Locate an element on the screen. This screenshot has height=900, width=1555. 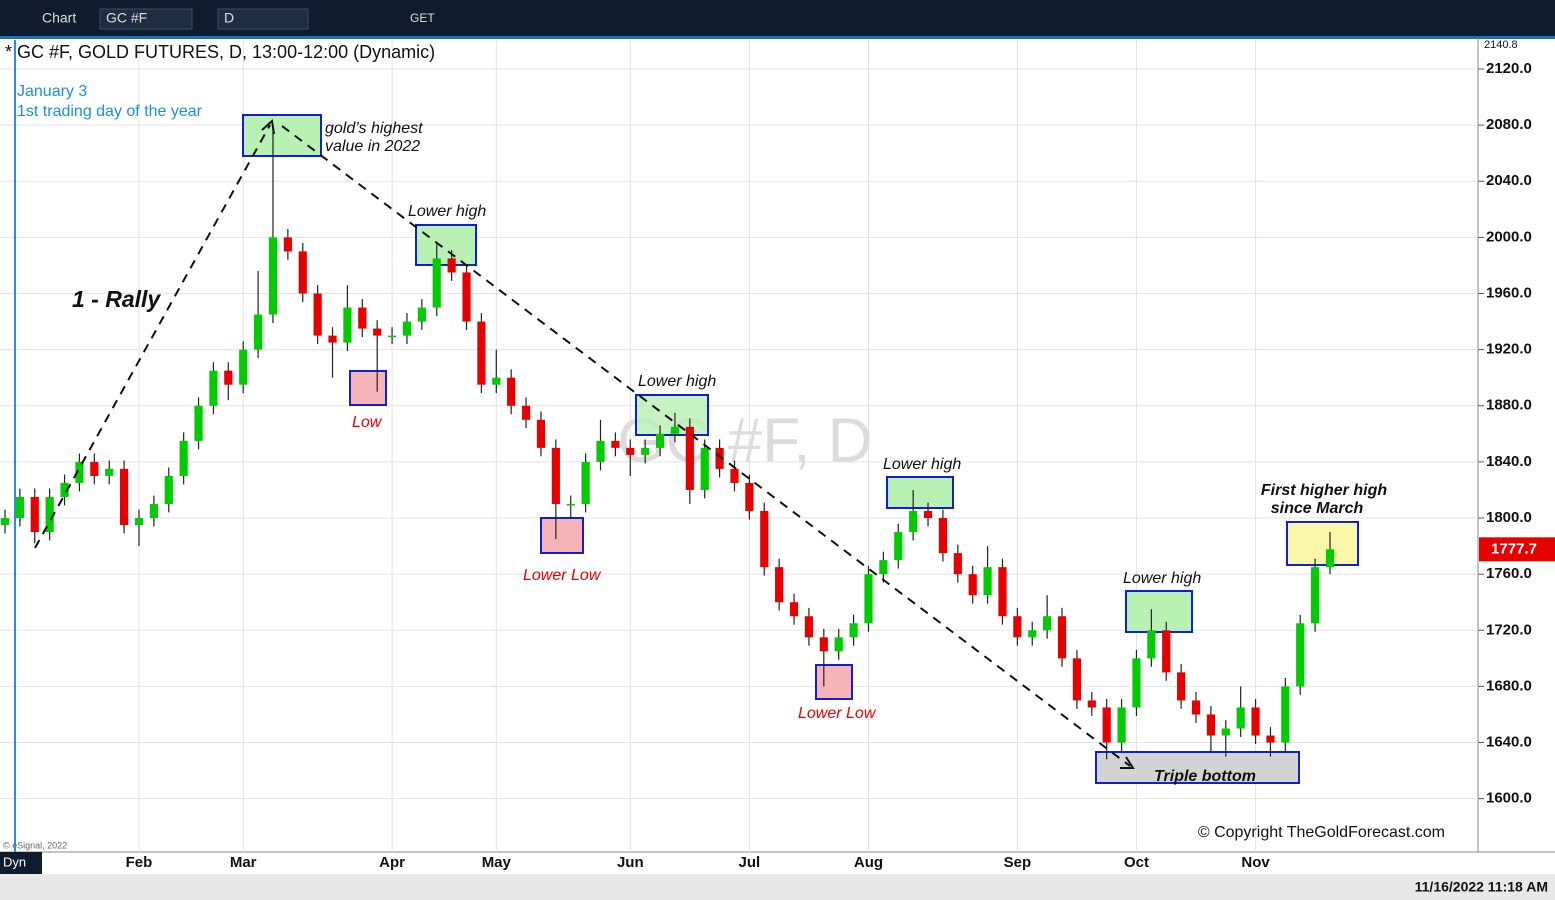
annotation: gold’s highest is located at coordinates (374, 128).